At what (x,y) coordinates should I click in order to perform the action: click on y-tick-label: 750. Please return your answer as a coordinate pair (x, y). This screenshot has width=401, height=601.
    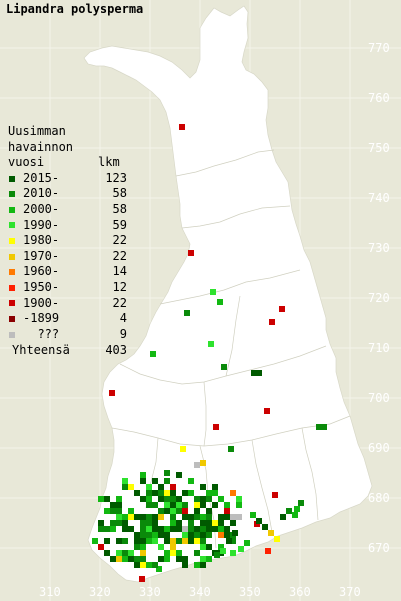
    Looking at the image, I should click on (379, 148).